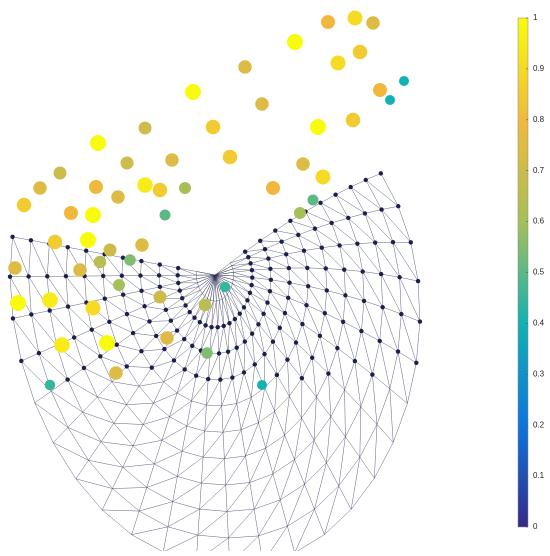  What do you see at coordinates (539, 272) in the screenshot?
I see `colorbar-tick-label: 0.5` at bounding box center [539, 272].